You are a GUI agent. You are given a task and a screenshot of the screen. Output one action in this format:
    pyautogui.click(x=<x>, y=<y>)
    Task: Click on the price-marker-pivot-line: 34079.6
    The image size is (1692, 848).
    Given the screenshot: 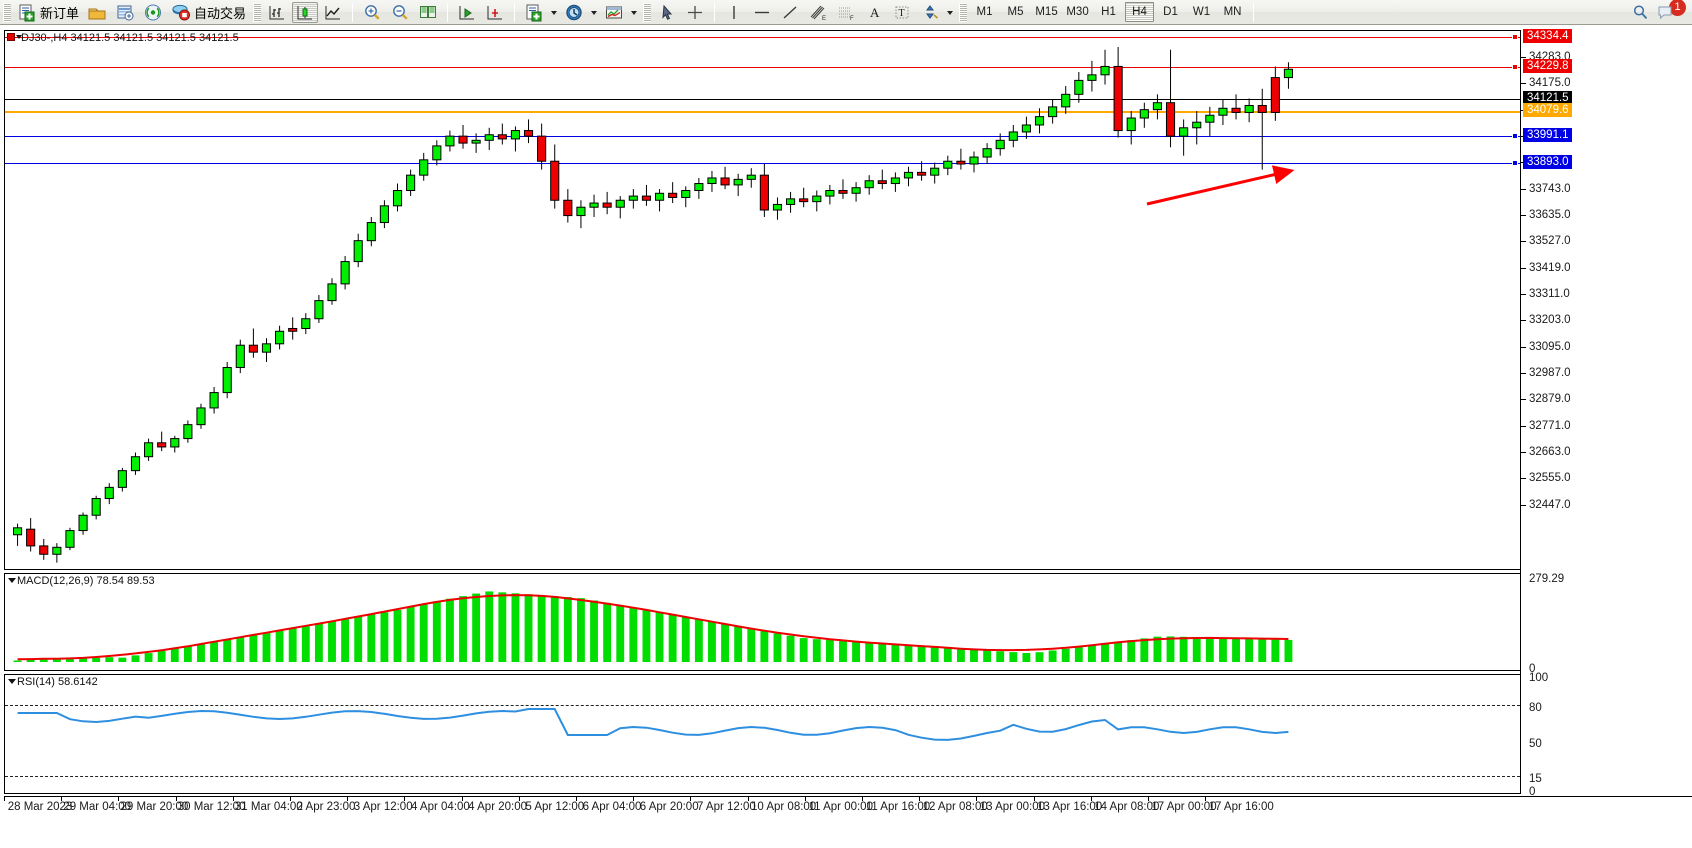 What is the action you would take?
    pyautogui.click(x=1547, y=110)
    